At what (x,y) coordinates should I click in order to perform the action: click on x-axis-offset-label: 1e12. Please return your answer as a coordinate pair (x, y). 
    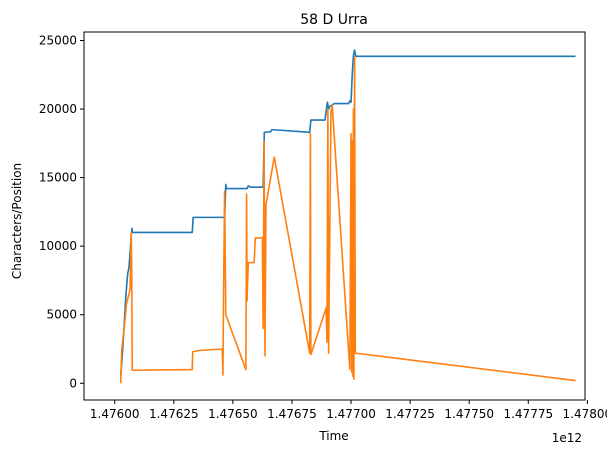
    Looking at the image, I should click on (567, 438).